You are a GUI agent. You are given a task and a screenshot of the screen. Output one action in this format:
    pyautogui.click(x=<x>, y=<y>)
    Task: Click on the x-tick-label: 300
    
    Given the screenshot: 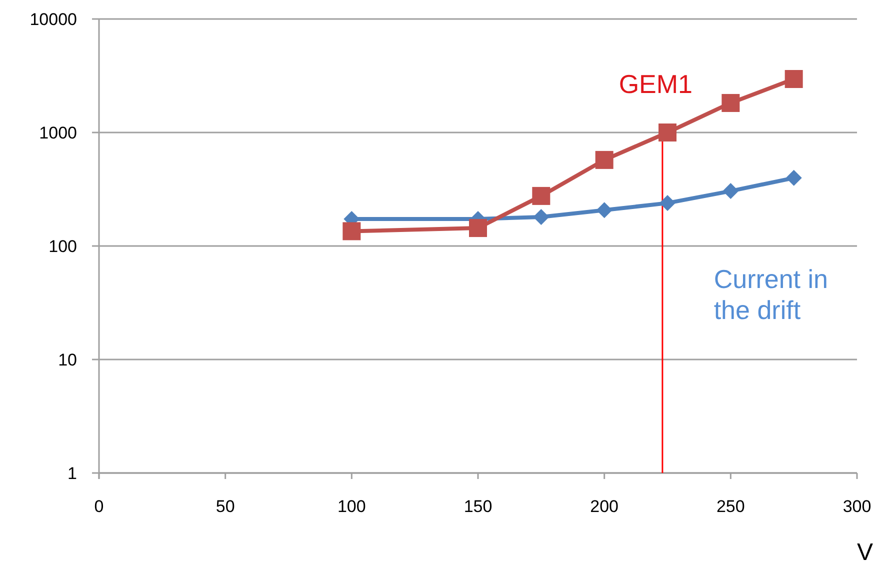 What is the action you would take?
    pyautogui.click(x=857, y=506)
    